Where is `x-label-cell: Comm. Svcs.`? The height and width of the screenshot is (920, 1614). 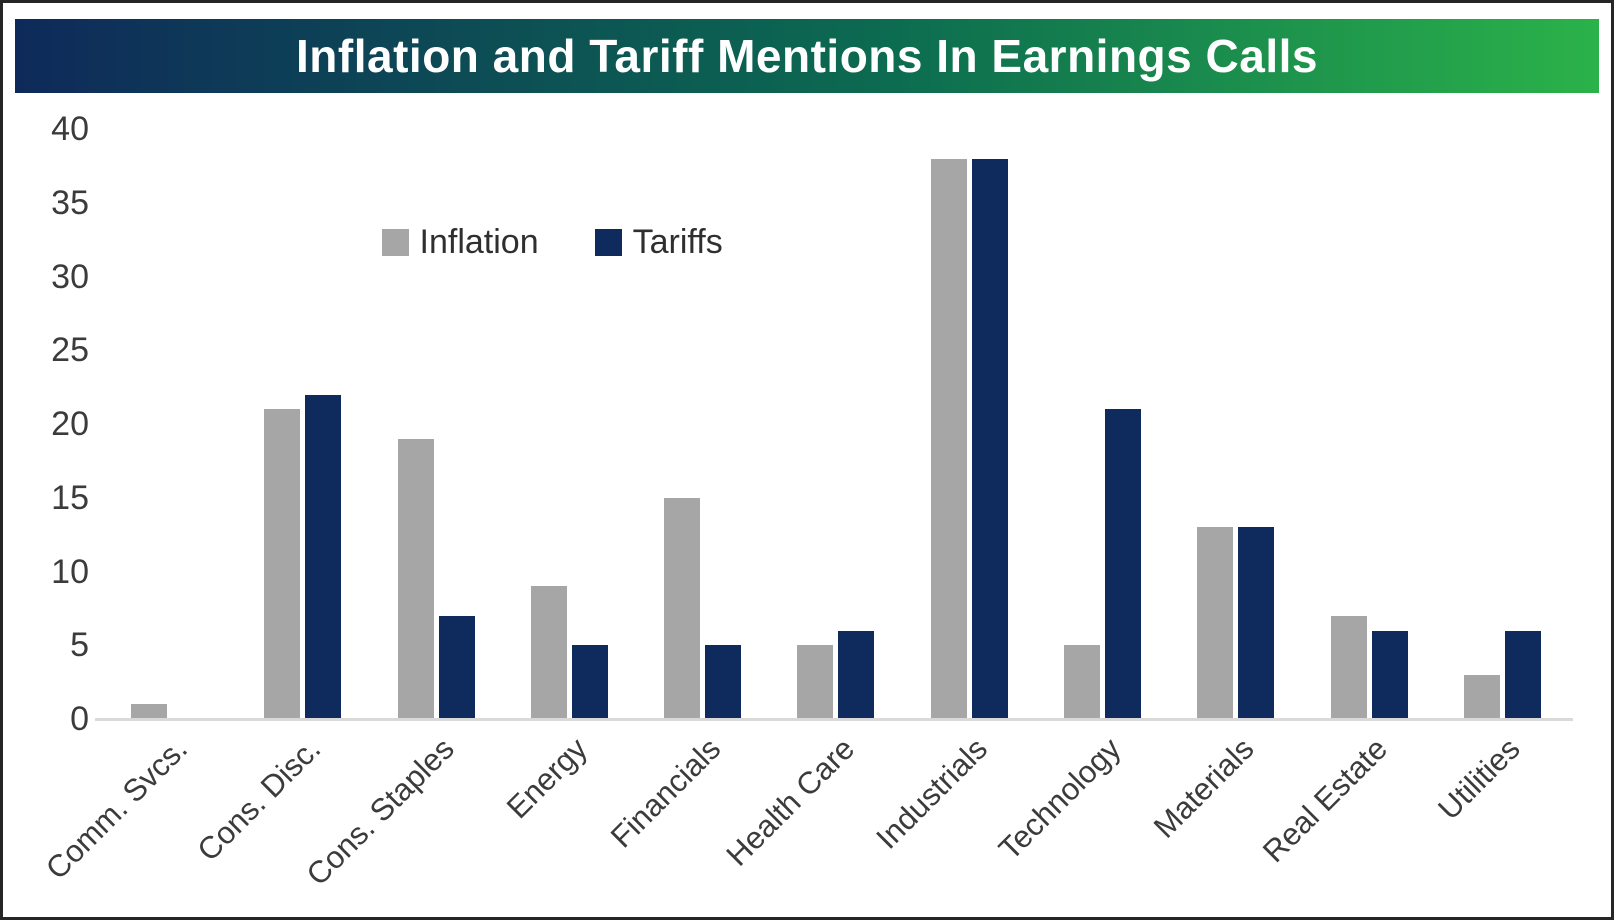 x-label-cell: Comm. Svcs. is located at coordinates (137, 815).